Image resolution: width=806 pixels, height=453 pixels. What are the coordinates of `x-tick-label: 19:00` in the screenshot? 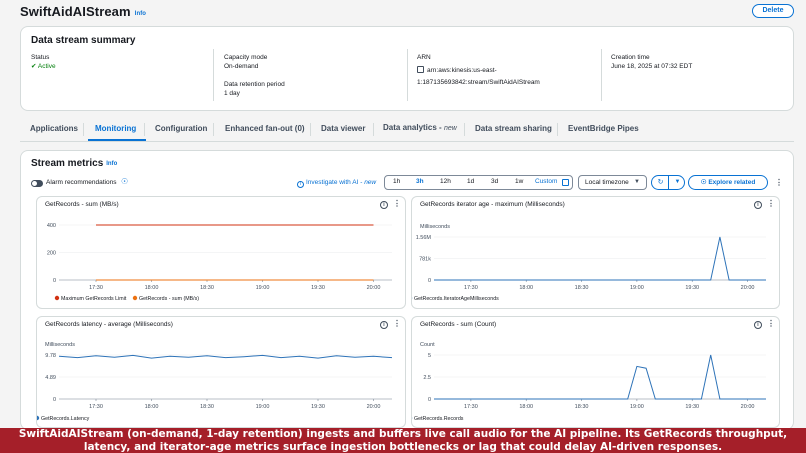 It's located at (637, 407).